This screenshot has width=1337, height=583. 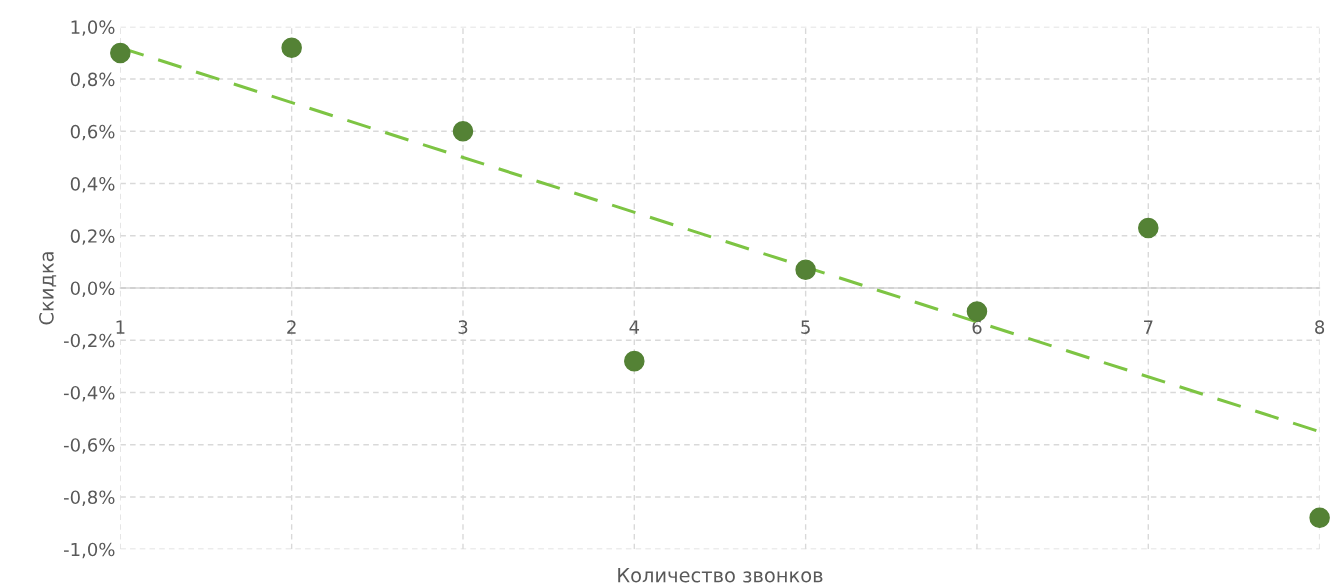 What do you see at coordinates (89, 550) in the screenshot?
I see `y-tick-label: -1,0%` at bounding box center [89, 550].